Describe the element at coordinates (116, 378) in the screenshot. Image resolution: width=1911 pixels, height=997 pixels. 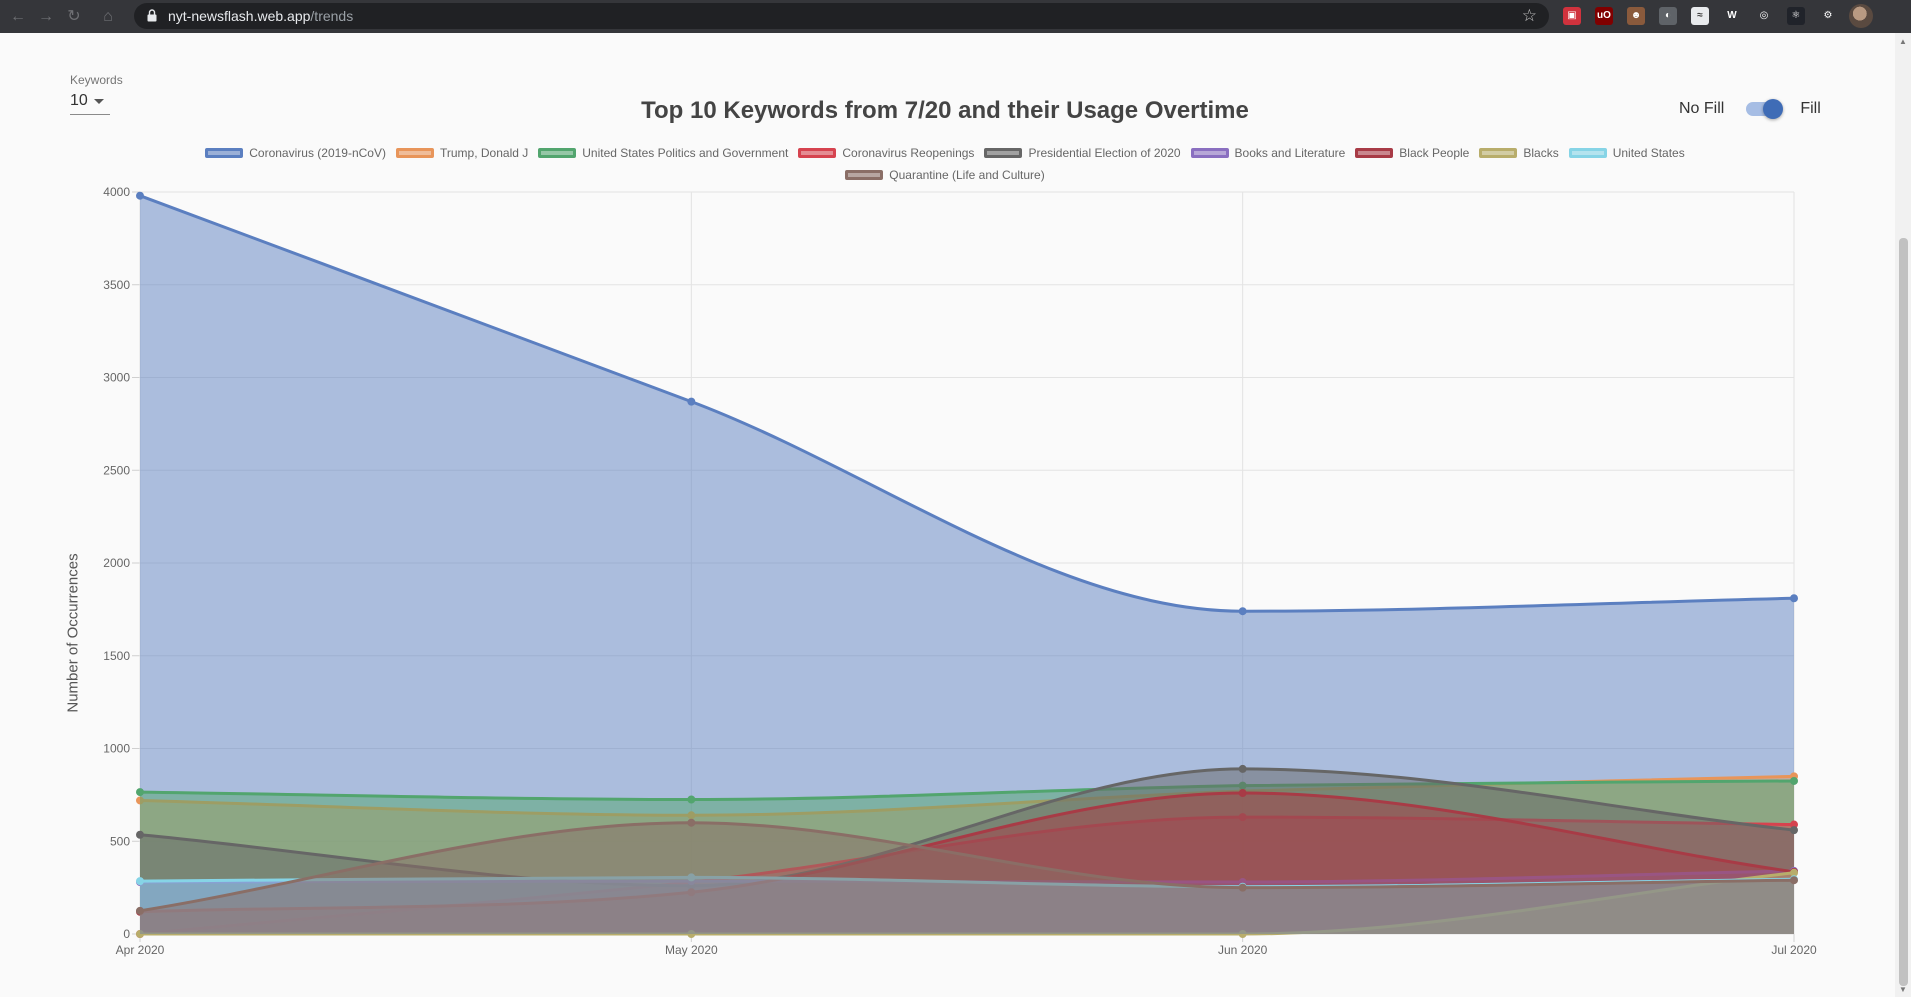
I see `y-tick-label: 3000` at that location.